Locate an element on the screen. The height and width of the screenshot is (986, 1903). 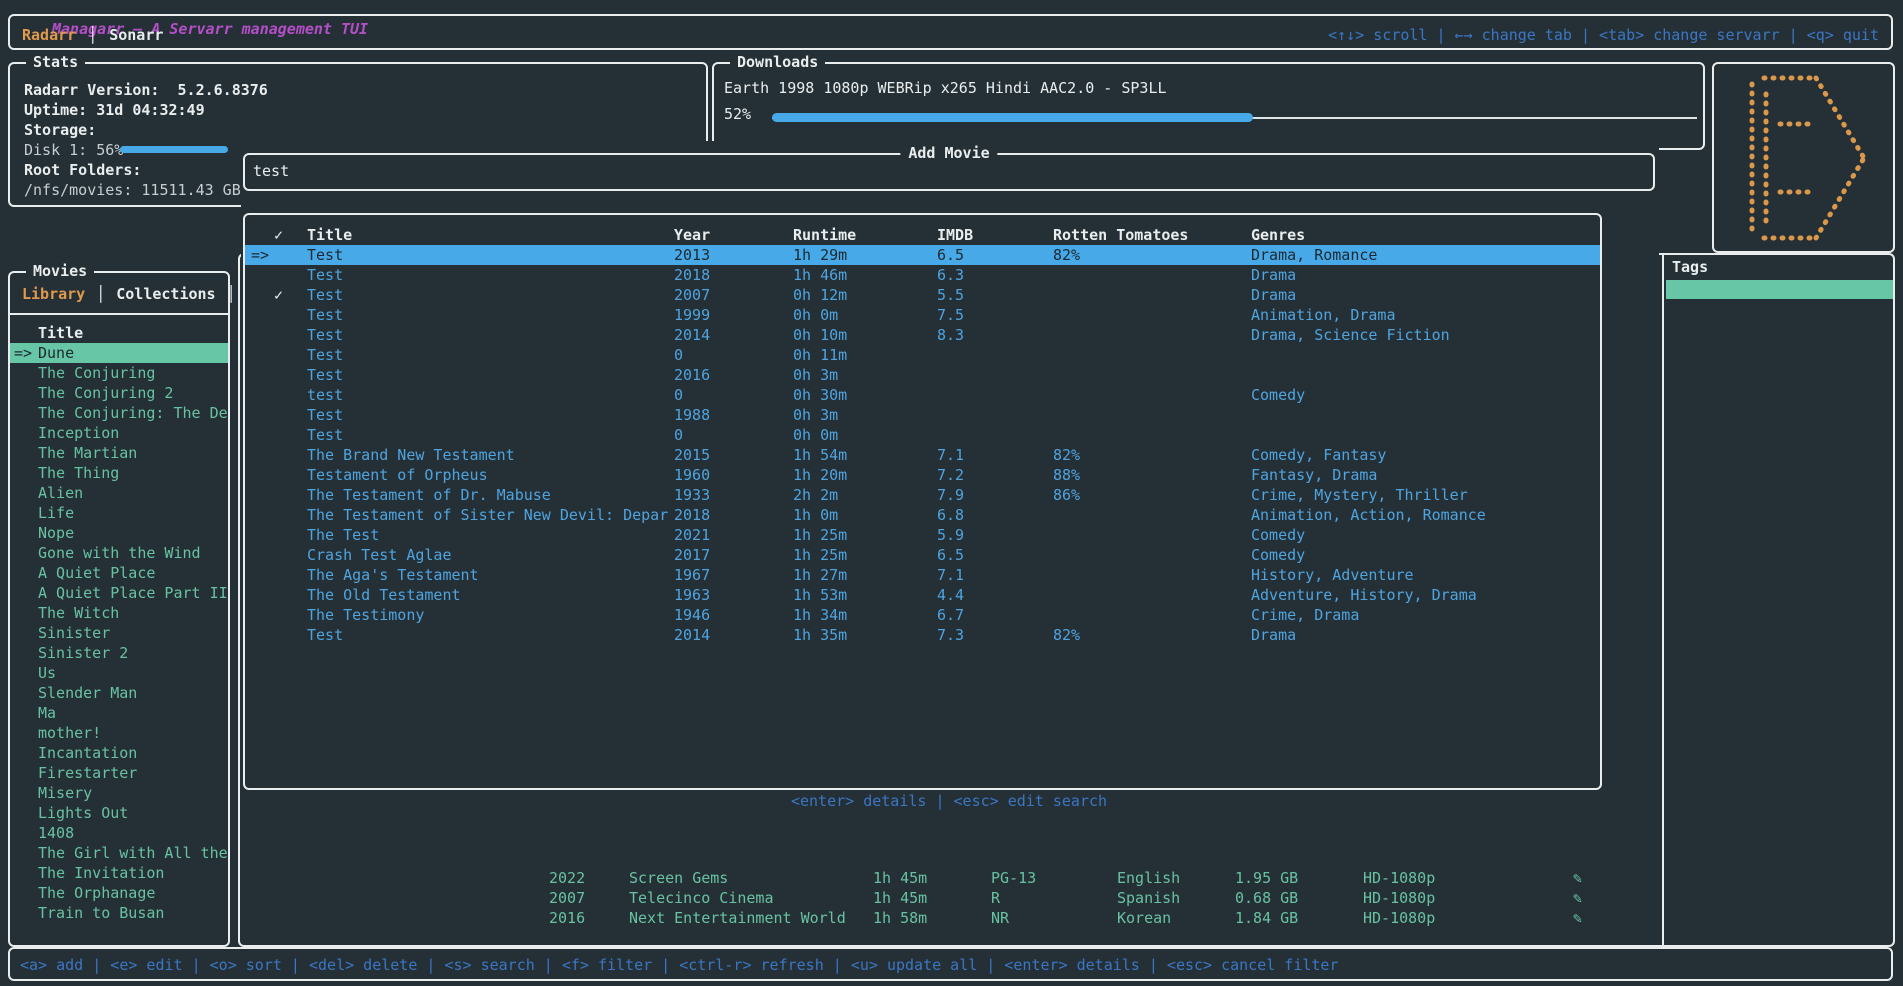
movie-list-item: => Dune is located at coordinates (119, 353).